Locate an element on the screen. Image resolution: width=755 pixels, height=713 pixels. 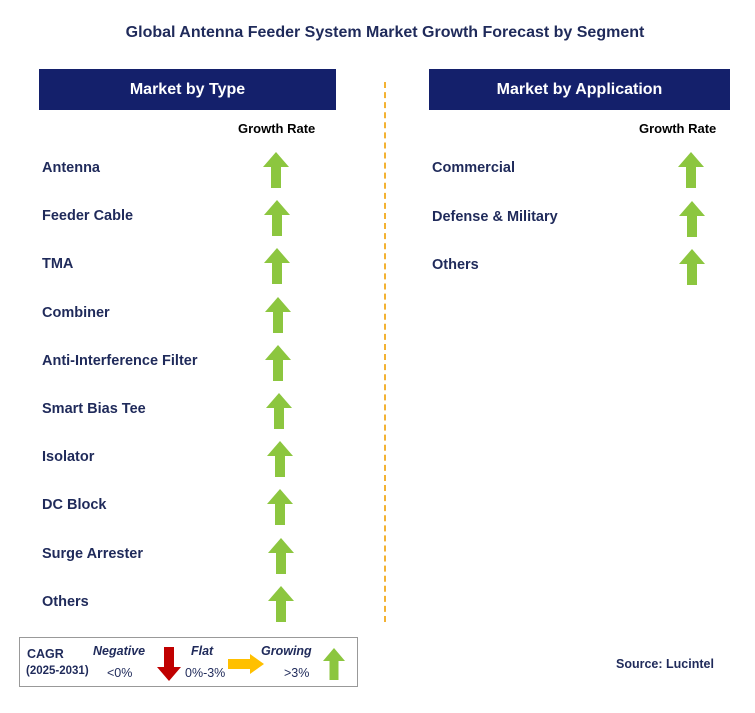
type-row-label: DC Block is located at coordinates (74, 505).